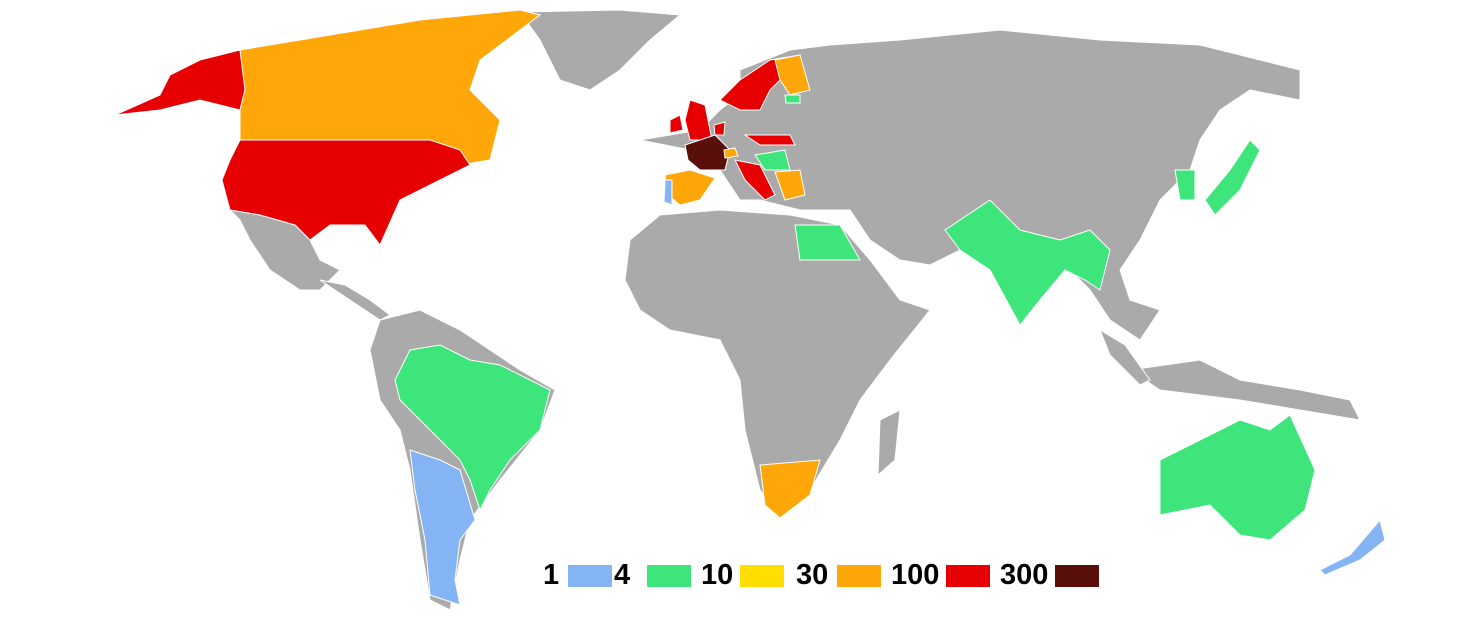 Image resolution: width=1480 pixels, height=625 pixels. Describe the element at coordinates (390, 87) in the screenshot. I see `canada` at that location.